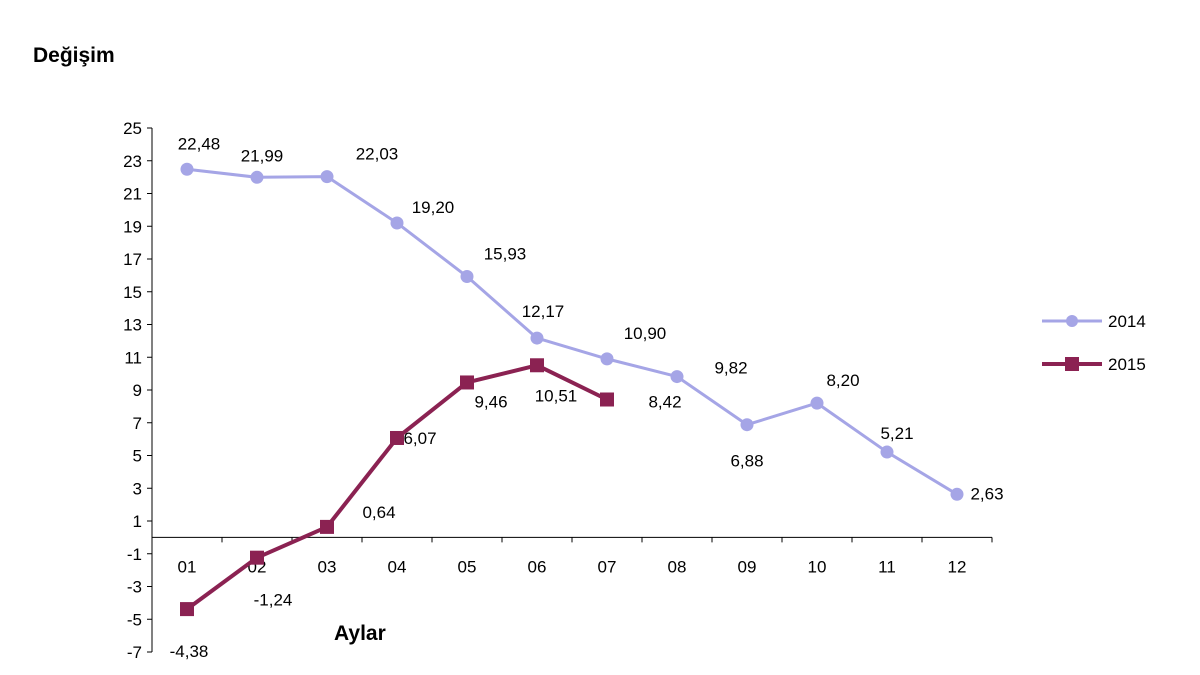 Image resolution: width=1200 pixels, height=675 pixels. Describe the element at coordinates (132, 325) in the screenshot. I see `y-tick-label: 13` at that location.